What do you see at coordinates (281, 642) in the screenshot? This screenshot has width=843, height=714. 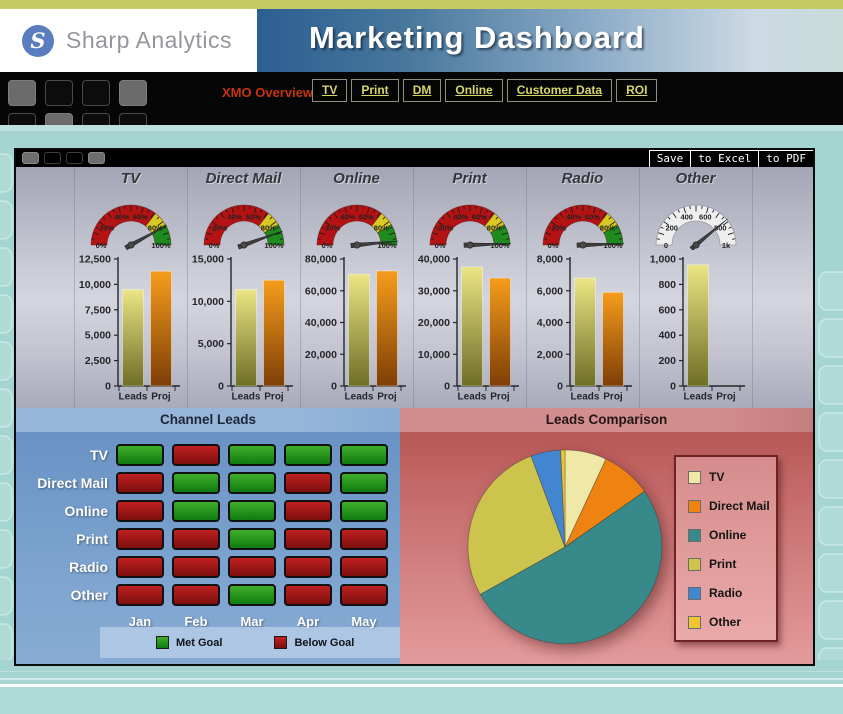 I see `below-goal-swatch` at bounding box center [281, 642].